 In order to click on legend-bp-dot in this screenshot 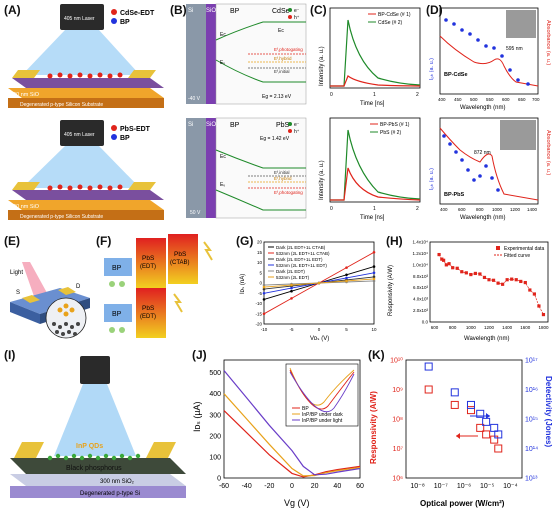, I will do `click(114, 21)`.